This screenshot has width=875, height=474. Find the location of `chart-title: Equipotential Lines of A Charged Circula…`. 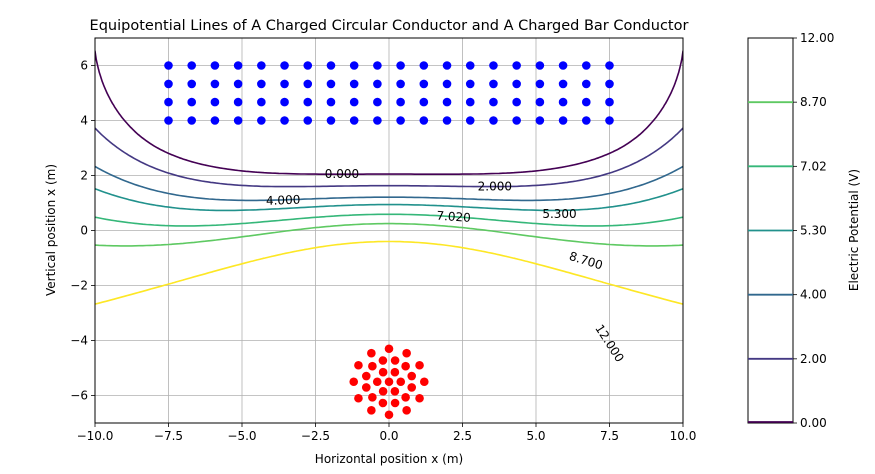

chart-title: Equipotential Lines of A Charged Circula… is located at coordinates (389, 26).